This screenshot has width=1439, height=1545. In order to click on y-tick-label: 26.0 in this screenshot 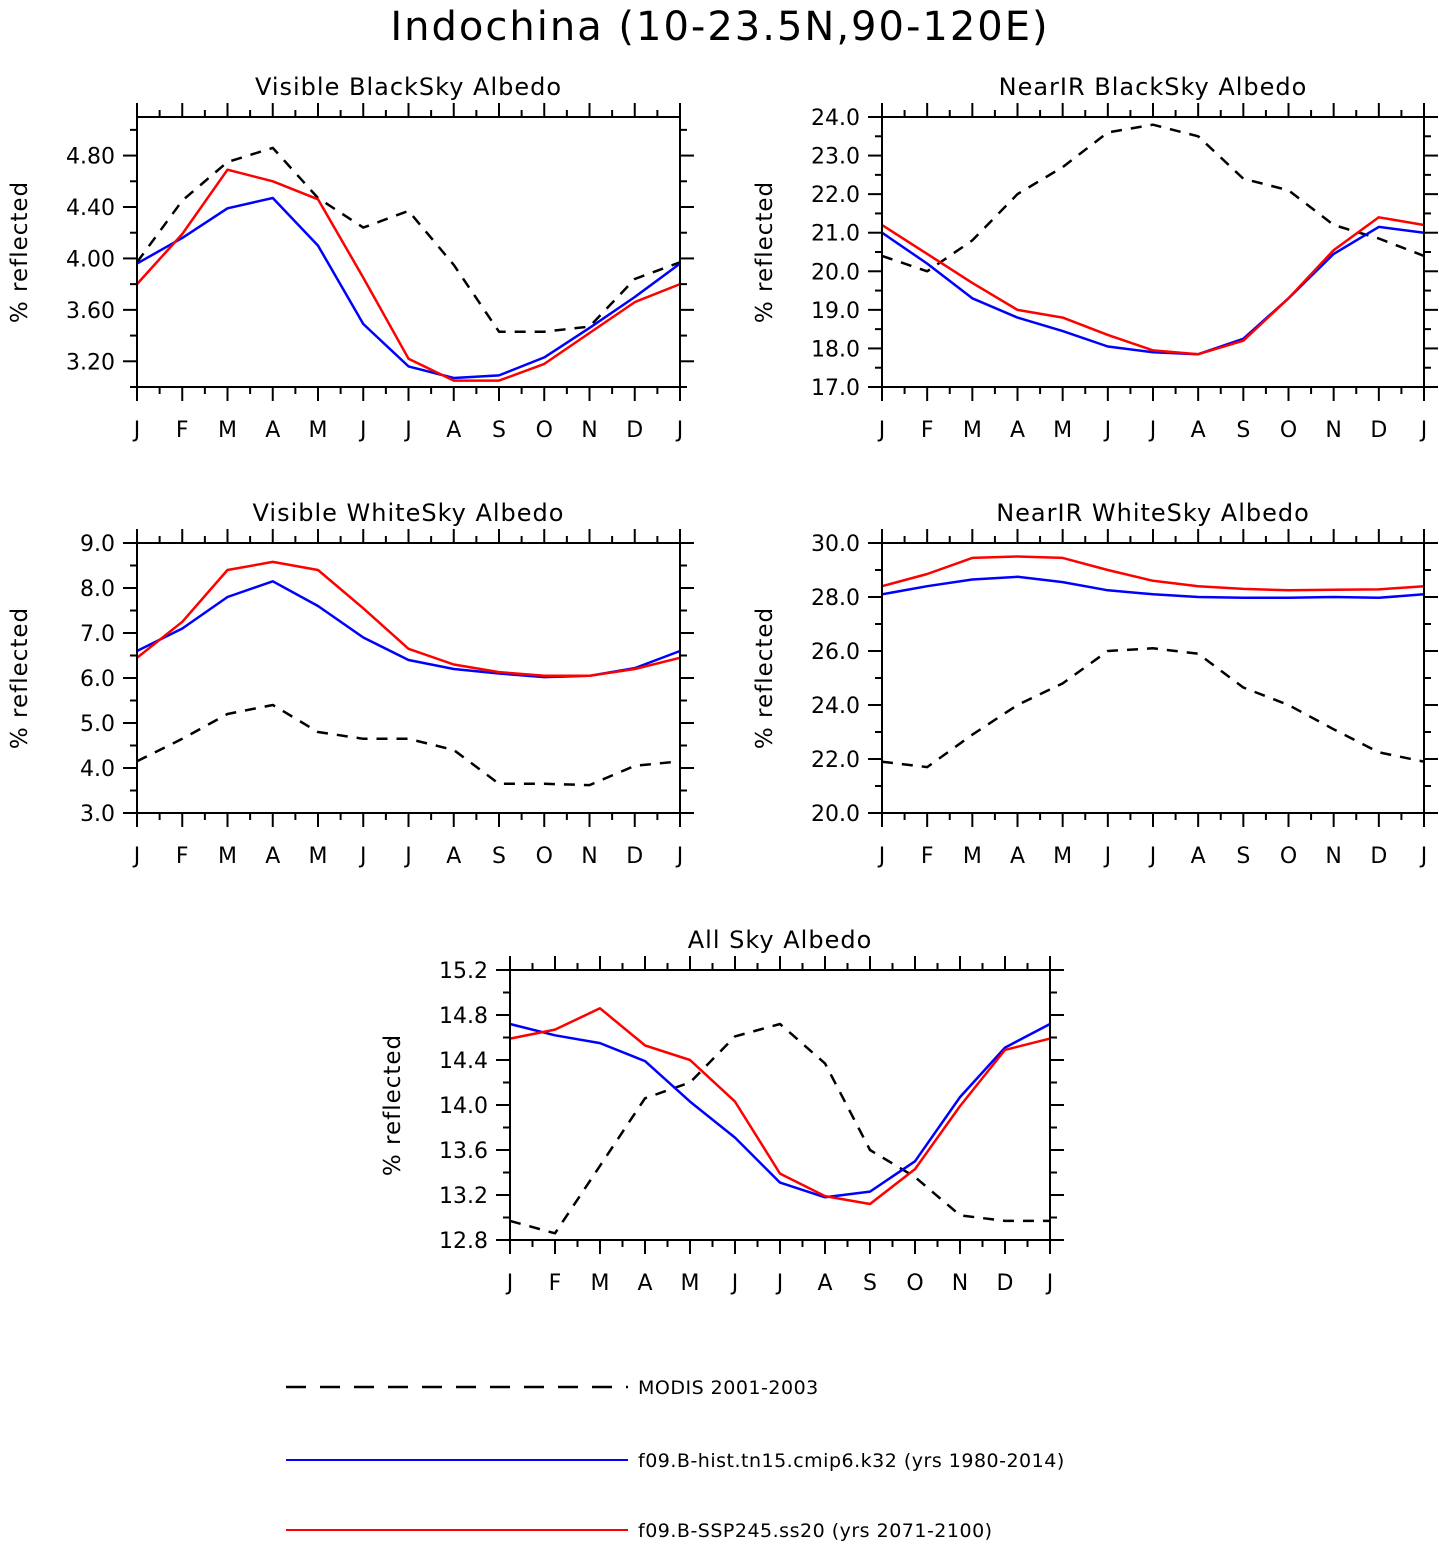, I will do `click(835, 652)`.